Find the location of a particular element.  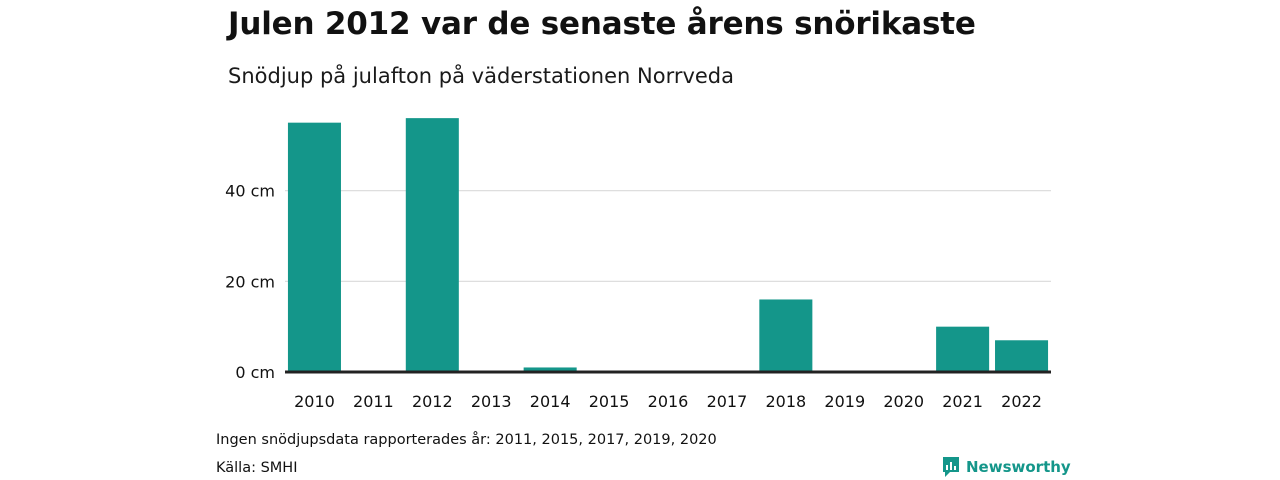

bar-2014 is located at coordinates (550, 369).